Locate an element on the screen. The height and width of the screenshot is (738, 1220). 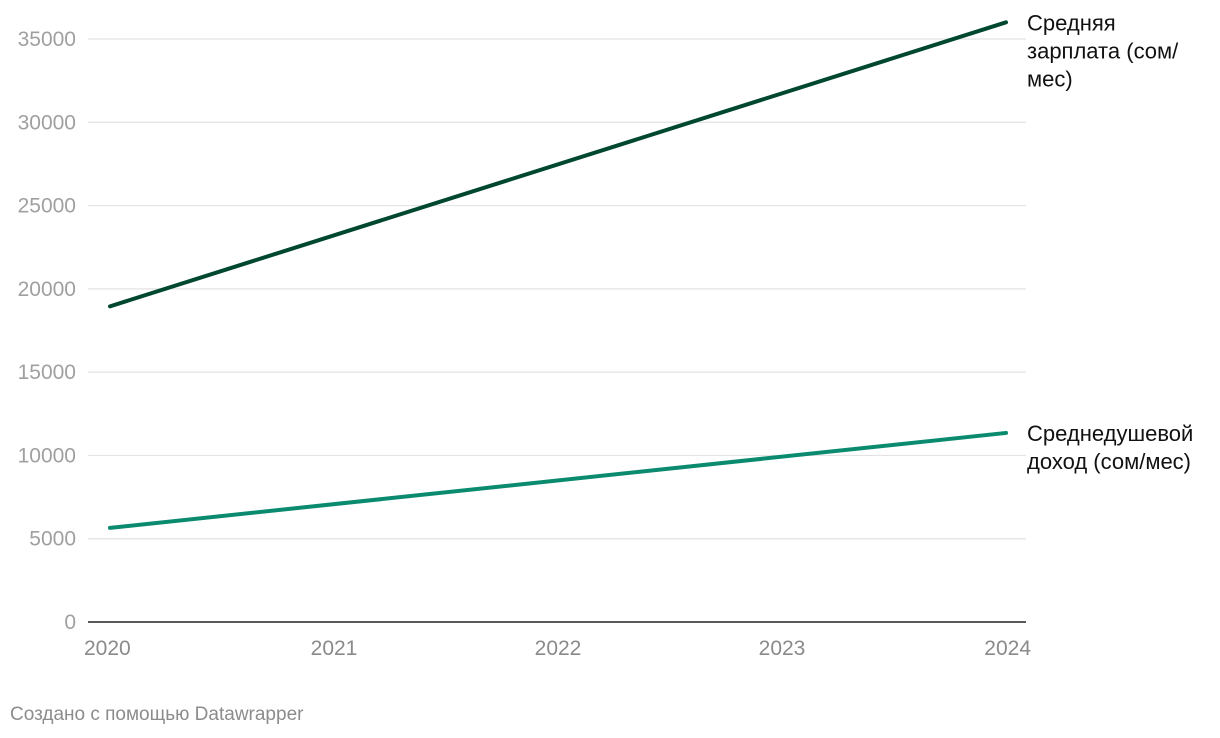
series-line is located at coordinates (558, 480).